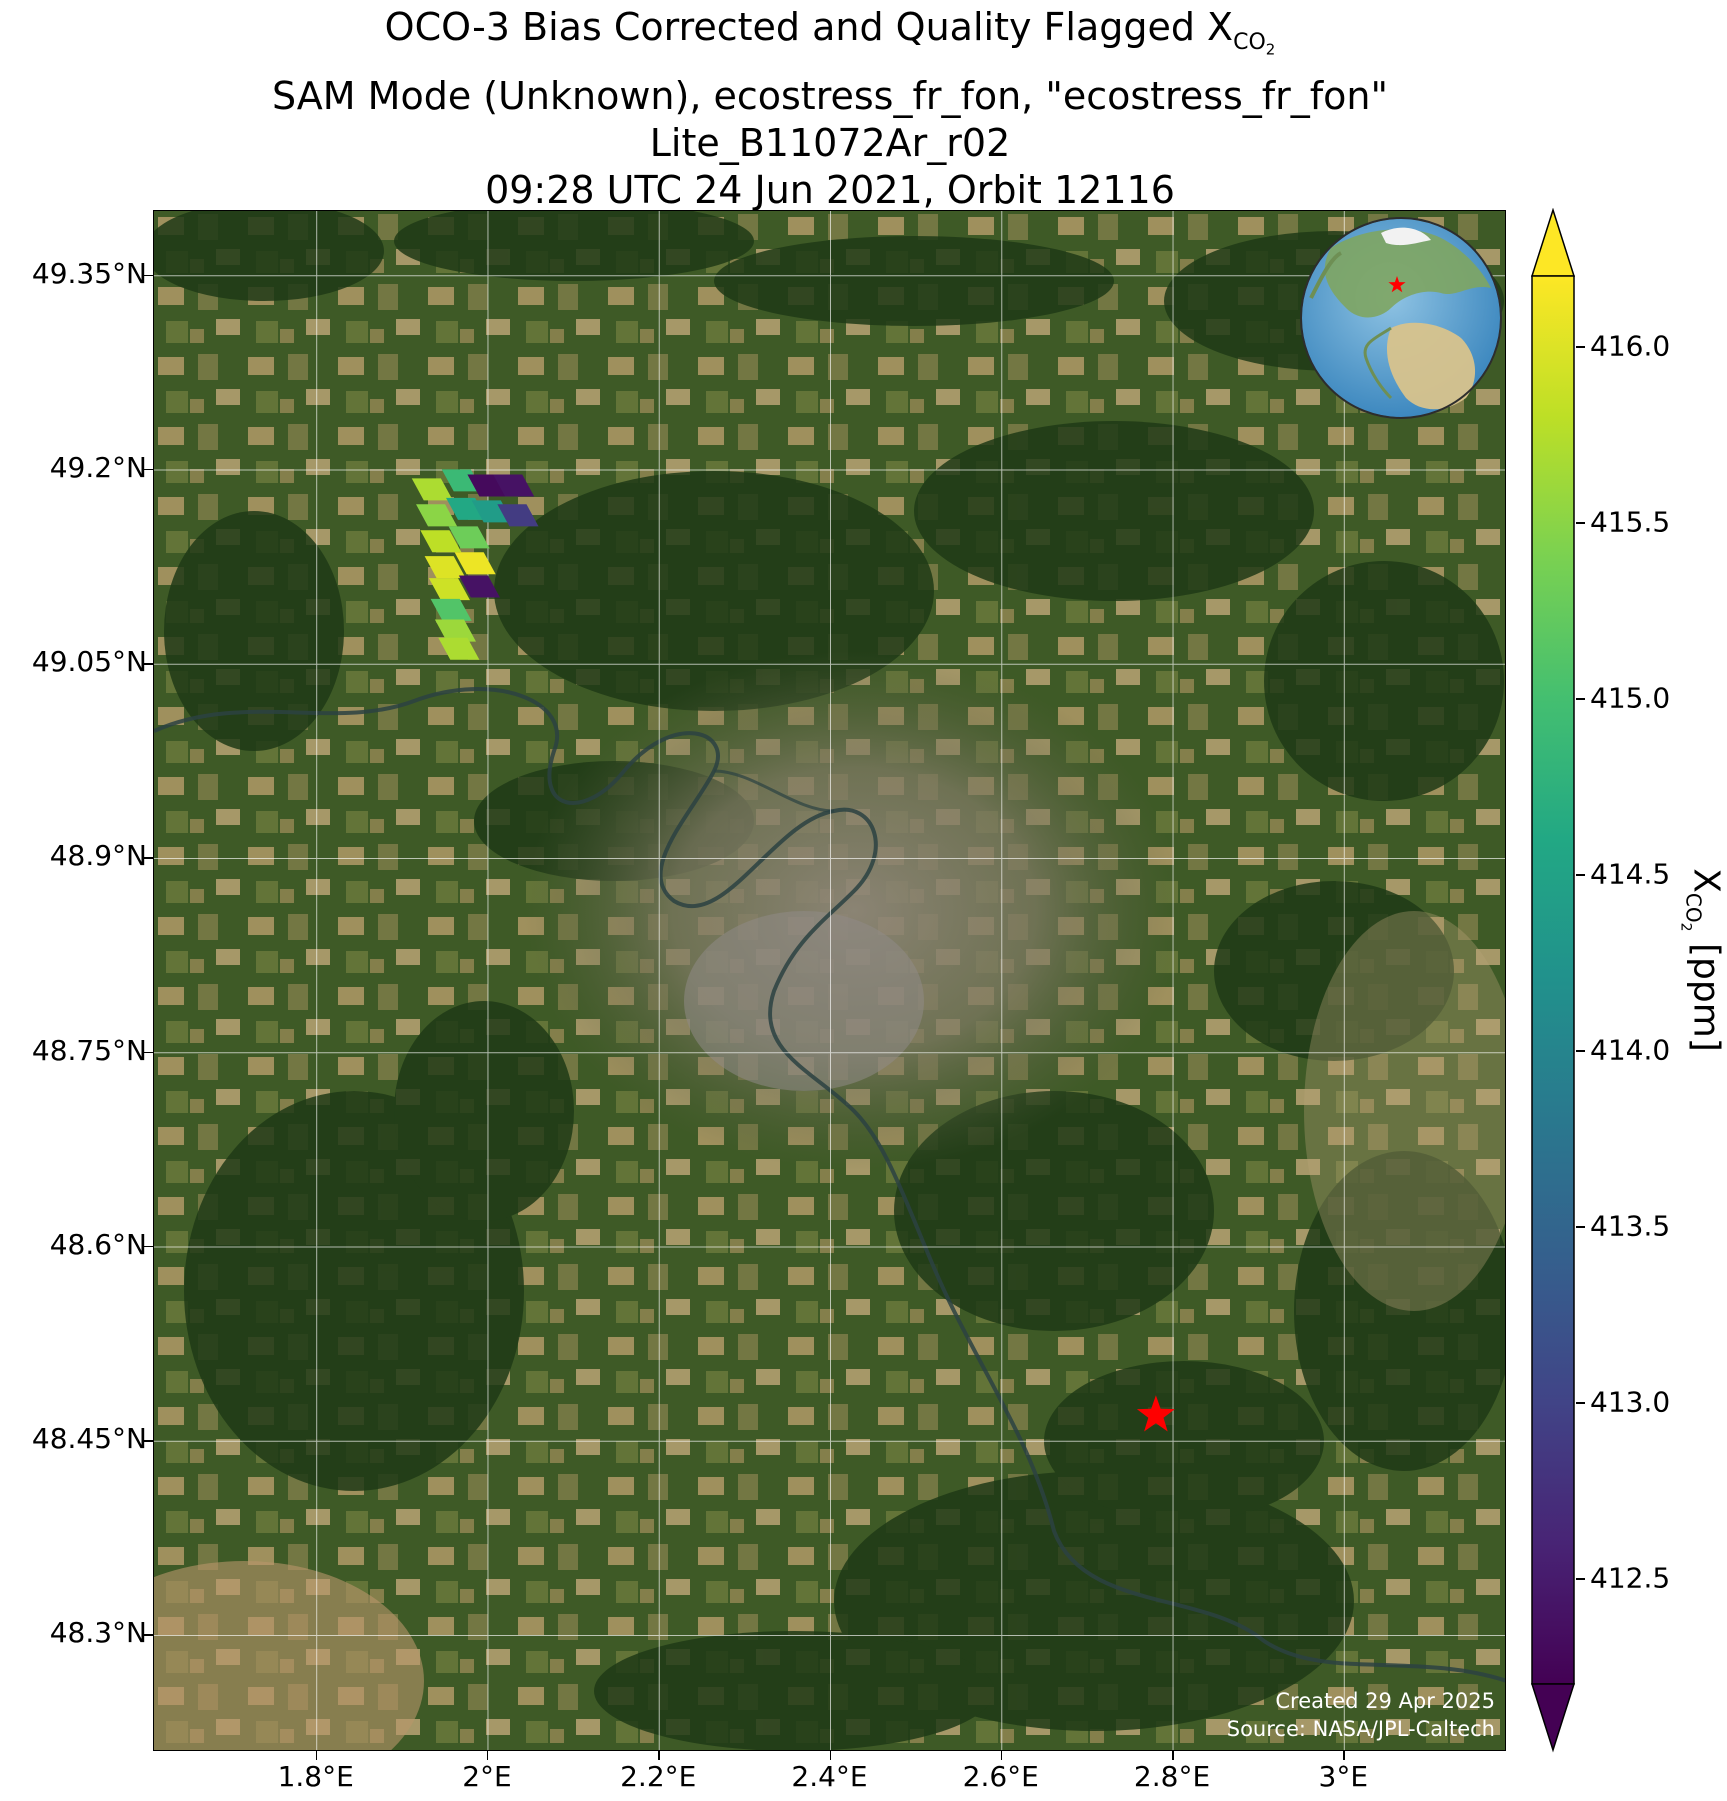 This screenshot has width=1727, height=1801. Describe the element at coordinates (1630, 1578) in the screenshot. I see `colorbar-tick-label: 412.5` at that location.